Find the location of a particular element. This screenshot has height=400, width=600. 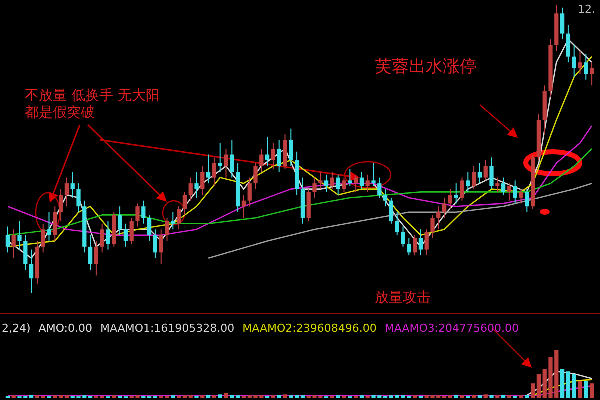

annotation: 12. is located at coordinates (587, 9).